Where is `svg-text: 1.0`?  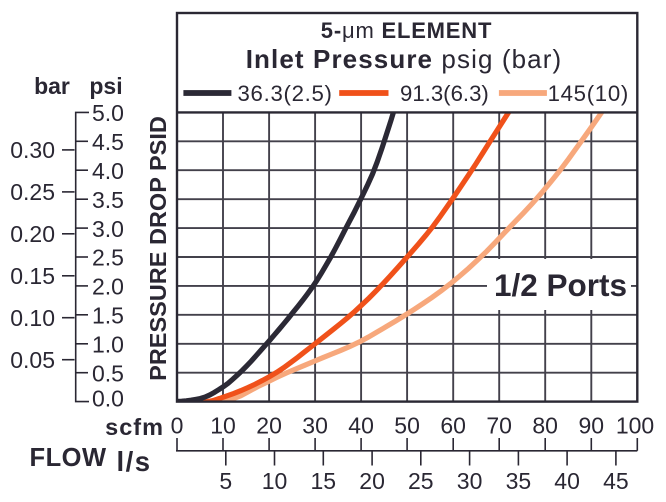
svg-text: 1.0 is located at coordinates (108, 345).